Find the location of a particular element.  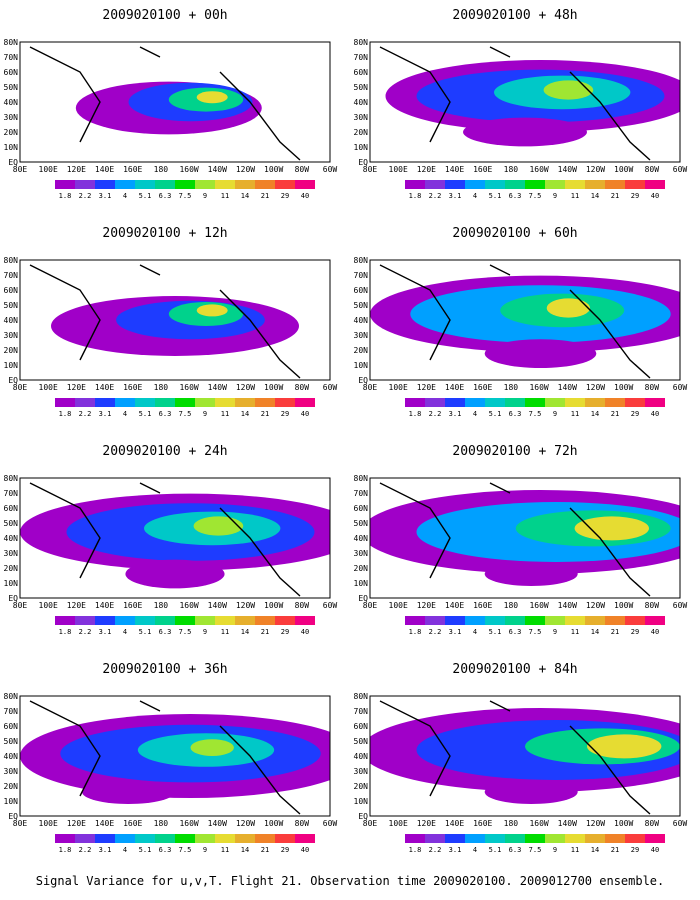

lon-tick-label: 160E is located at coordinates (482, 169).